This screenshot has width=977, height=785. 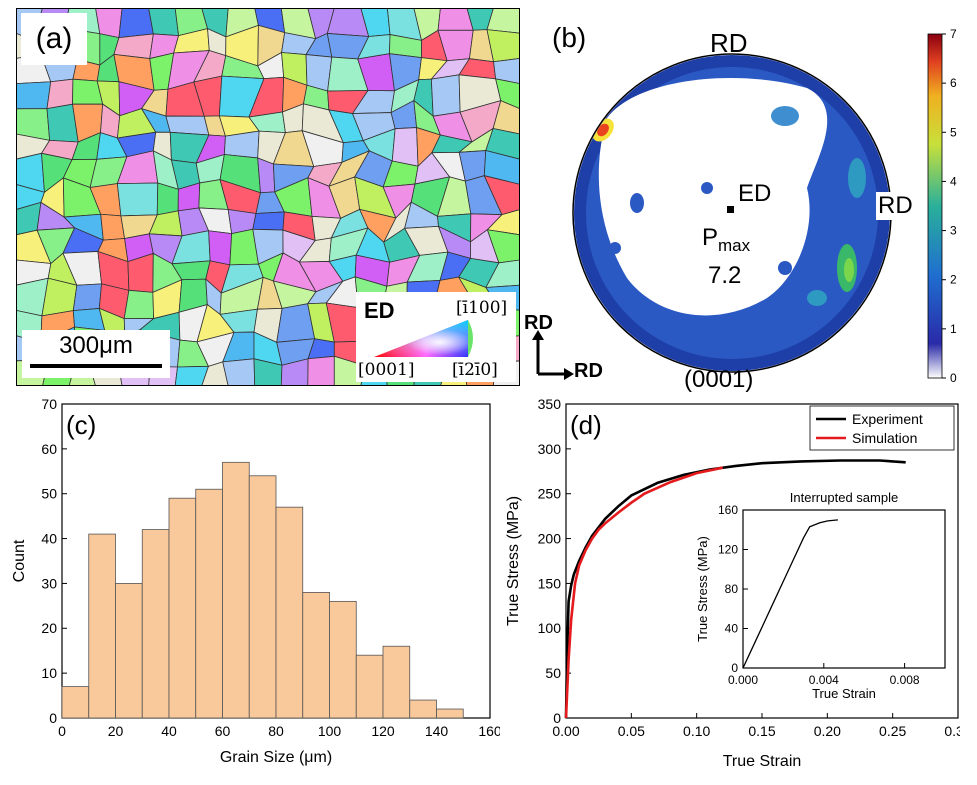 What do you see at coordinates (513, 561) in the screenshot?
I see `y-axis-label: True Stress (MPa)` at bounding box center [513, 561].